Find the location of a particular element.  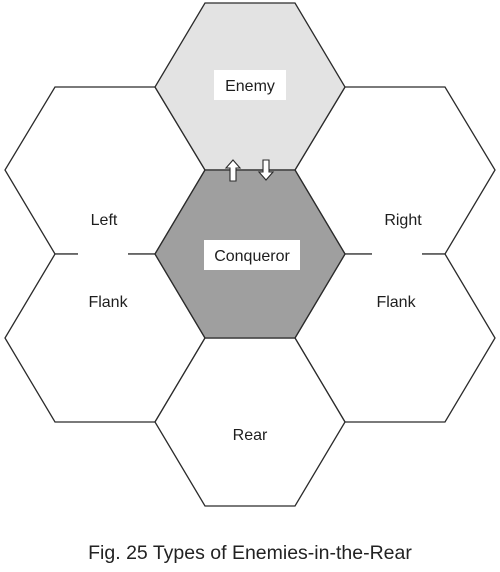

right-flank-label: Flank is located at coordinates (396, 302).